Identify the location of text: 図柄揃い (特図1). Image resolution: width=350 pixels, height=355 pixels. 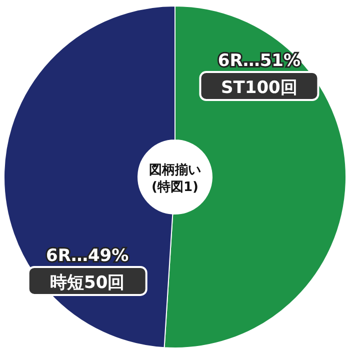
(175, 178).